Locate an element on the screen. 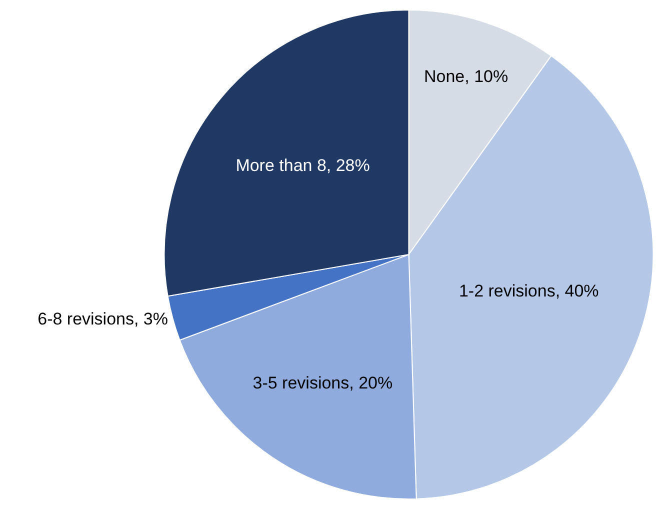  slice-label: 6-8 revisions, 3% is located at coordinates (103, 319).